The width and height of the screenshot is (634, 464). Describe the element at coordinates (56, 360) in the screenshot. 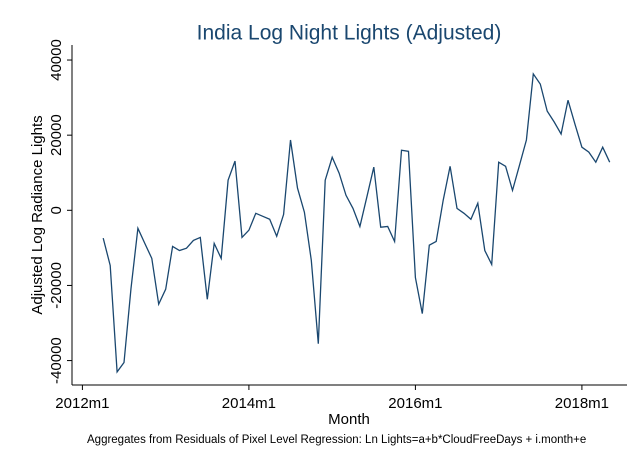

I see `y-tick-label: -40000` at that location.